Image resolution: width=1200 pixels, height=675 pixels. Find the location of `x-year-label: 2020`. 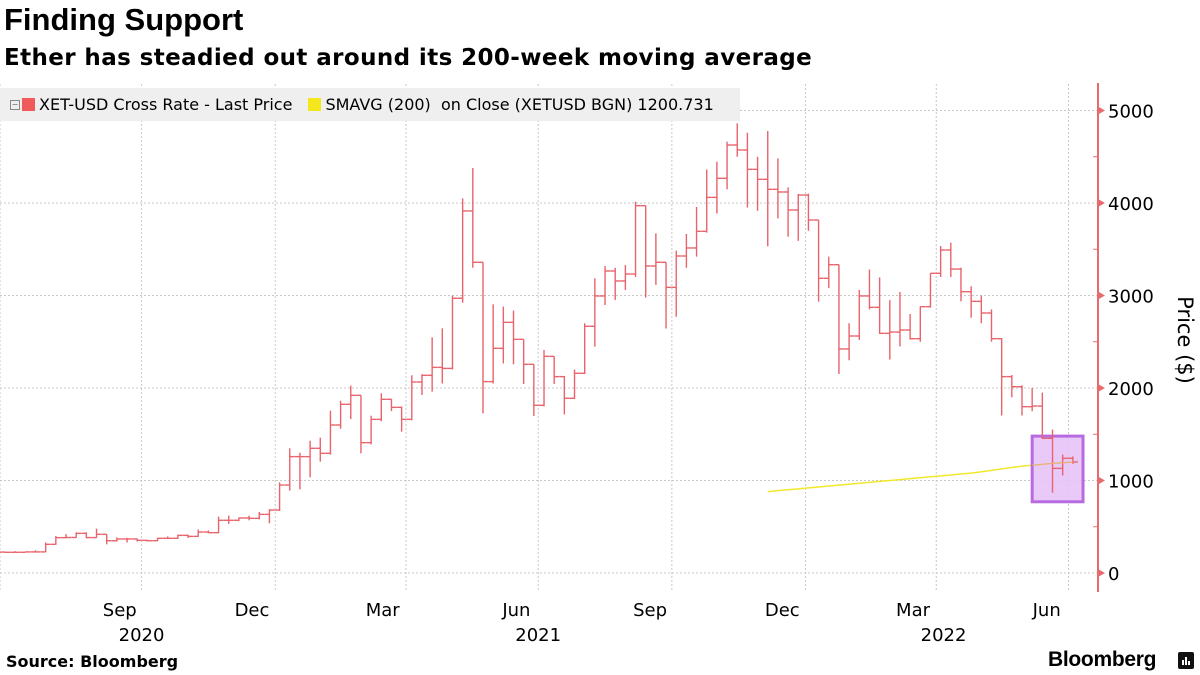

x-year-label: 2020 is located at coordinates (142, 635).